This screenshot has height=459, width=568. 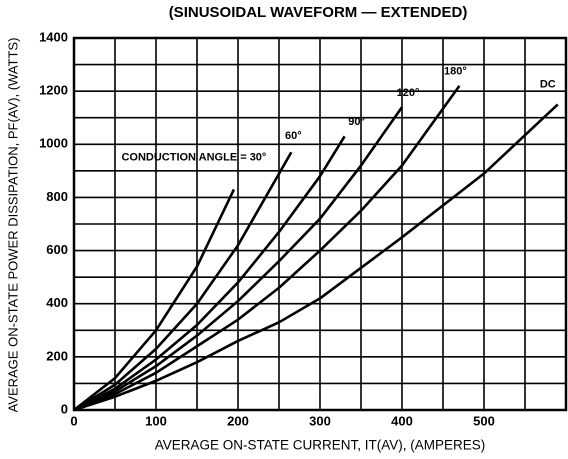 What do you see at coordinates (548, 84) in the screenshot?
I see `series-label: DC` at bounding box center [548, 84].